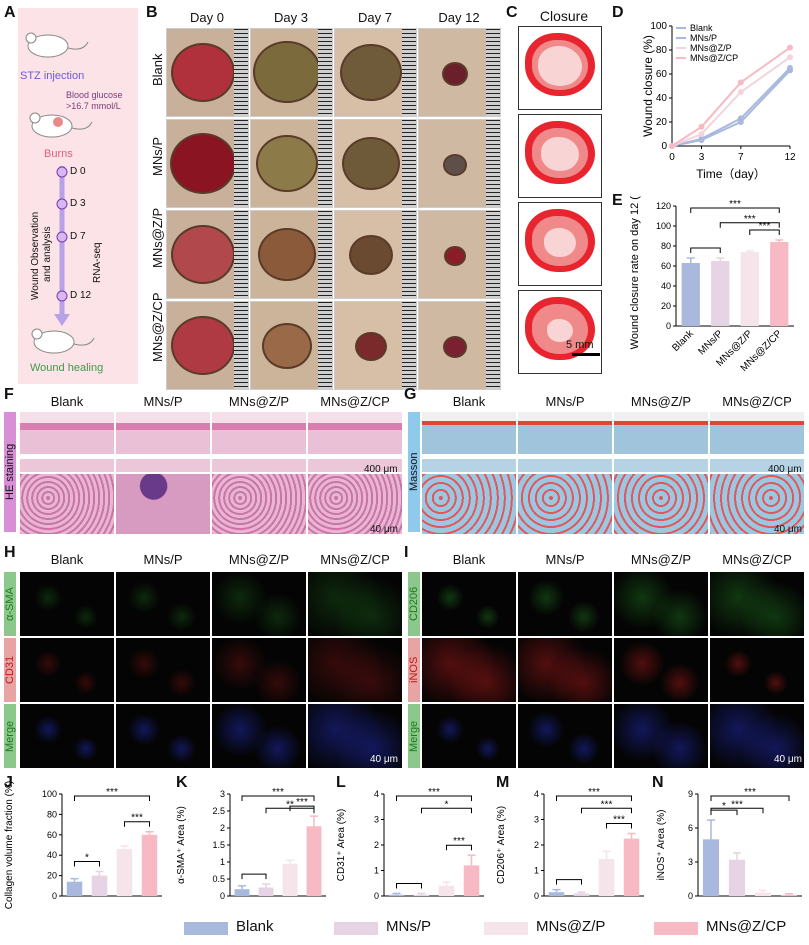 Image resolution: width=809 pixels, height=945 pixels. What do you see at coordinates (381, 469) in the screenshot?
I see `he-scale-top: 400 μm` at bounding box center [381, 469].